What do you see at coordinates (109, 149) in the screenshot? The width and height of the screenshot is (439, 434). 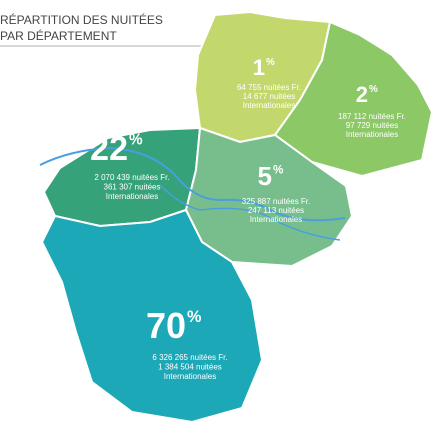 I see `percent: 22` at bounding box center [109, 149].